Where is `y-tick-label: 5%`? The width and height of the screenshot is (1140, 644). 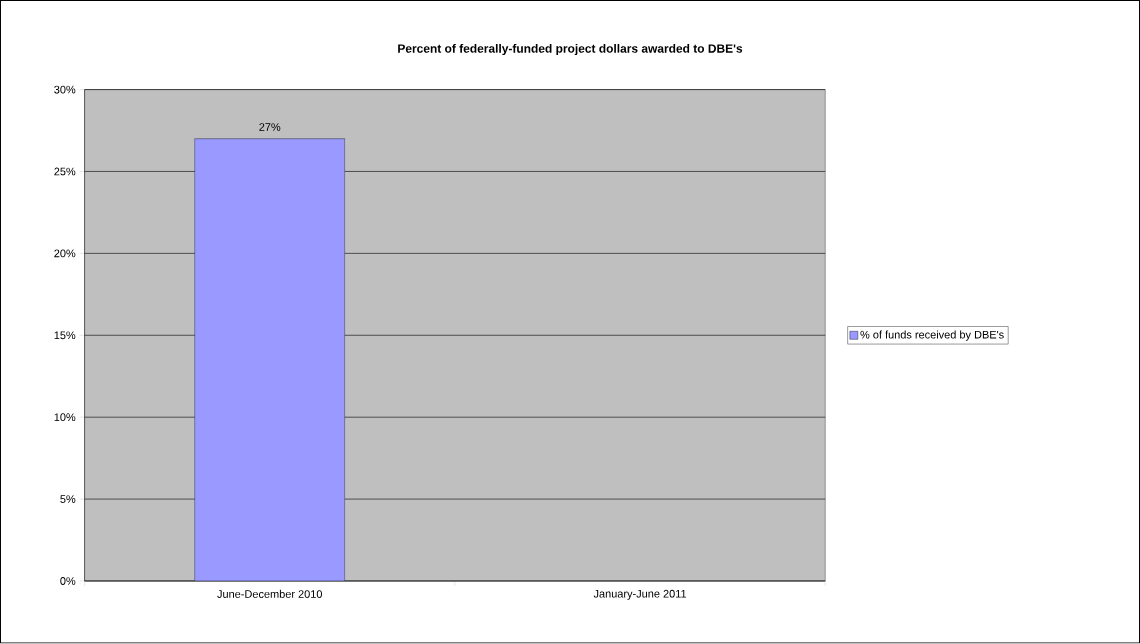
y-tick-label: 5% is located at coordinates (68, 499).